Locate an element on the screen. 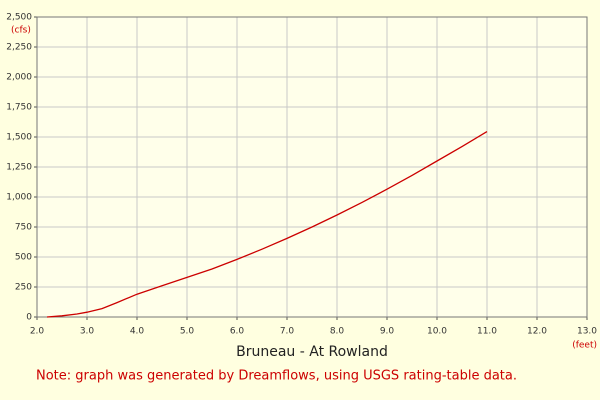 This screenshot has height=400, width=600. x-tick-label: 13.0 is located at coordinates (587, 332).